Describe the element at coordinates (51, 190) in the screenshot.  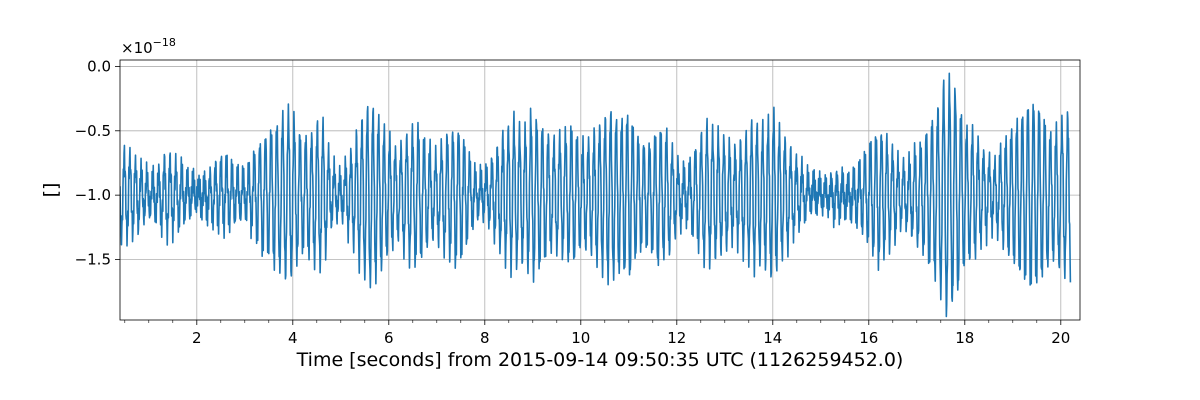
I see `y-axis-label: []` at that location.